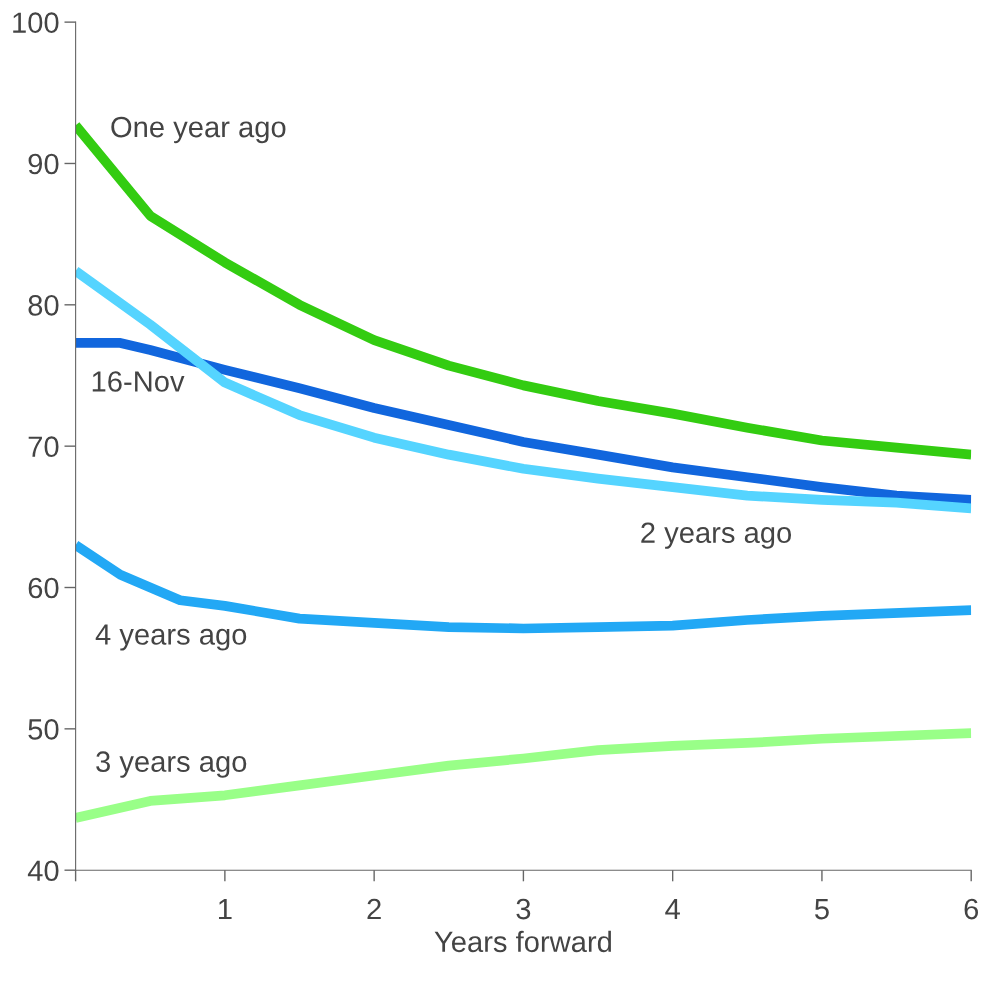  What do you see at coordinates (36, 22) in the screenshot?
I see `y-tick-label: 100` at bounding box center [36, 22].